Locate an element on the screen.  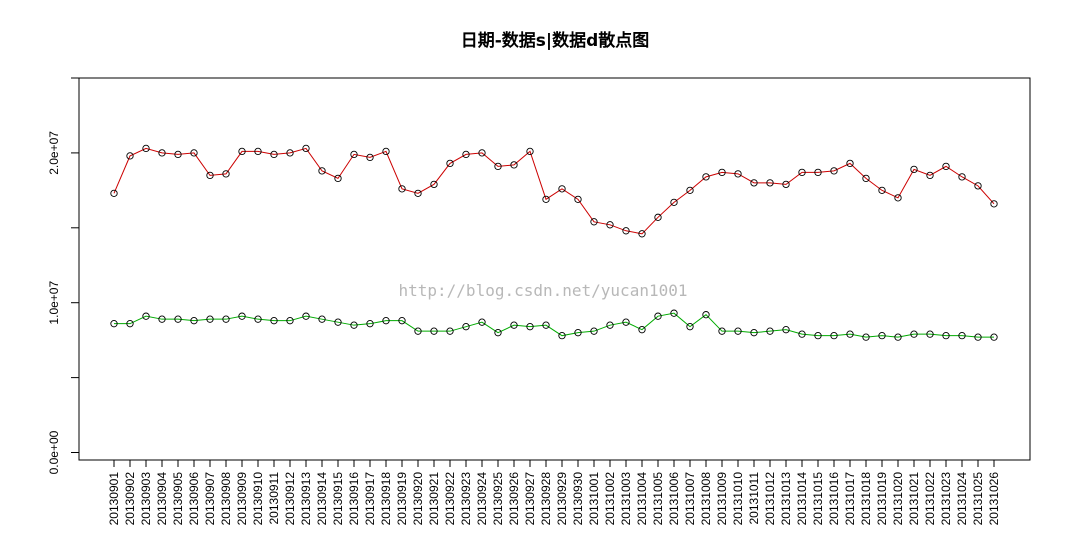
x-tick-label: 20130909 is located at coordinates (242, 499).